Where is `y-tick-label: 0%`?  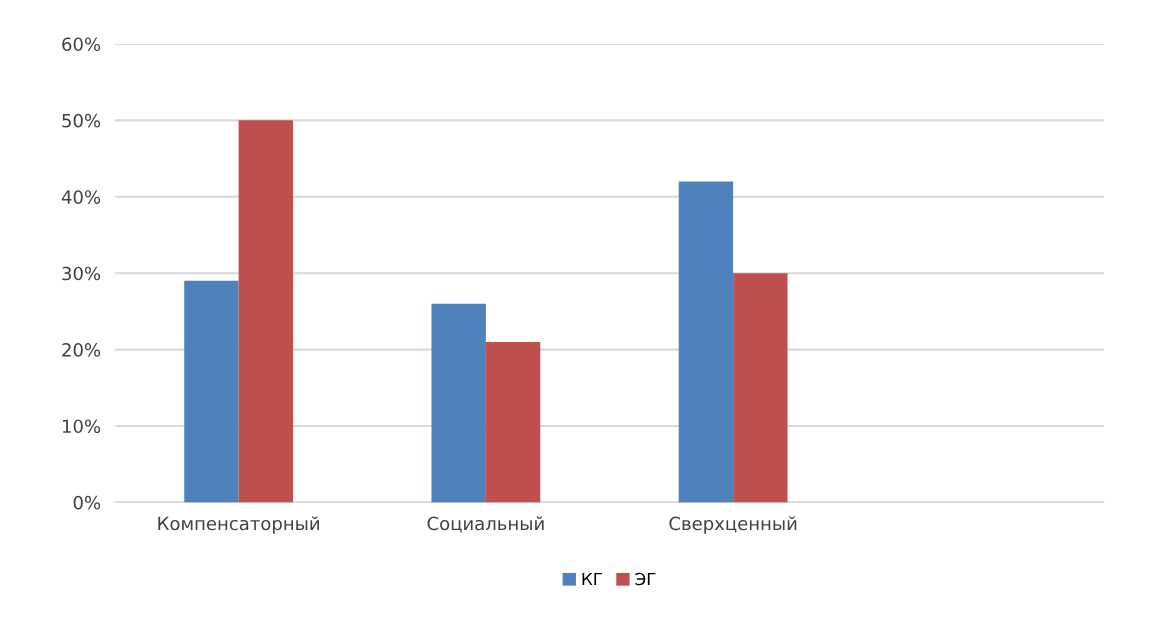
y-tick-label: 0% is located at coordinates (87, 502).